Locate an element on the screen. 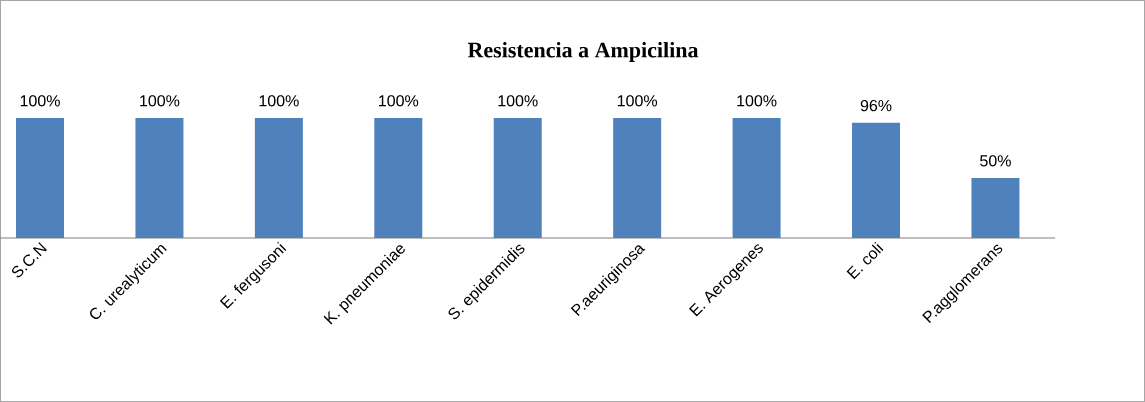  data-label: 50% is located at coordinates (995, 161).